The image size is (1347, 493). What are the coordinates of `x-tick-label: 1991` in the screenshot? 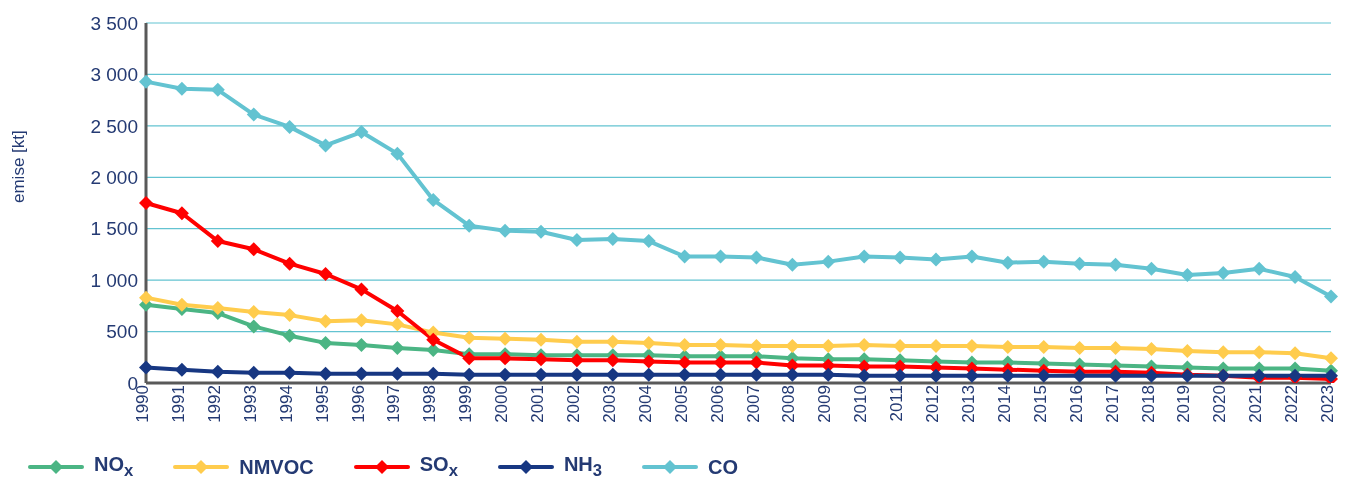 It's located at (178, 404).